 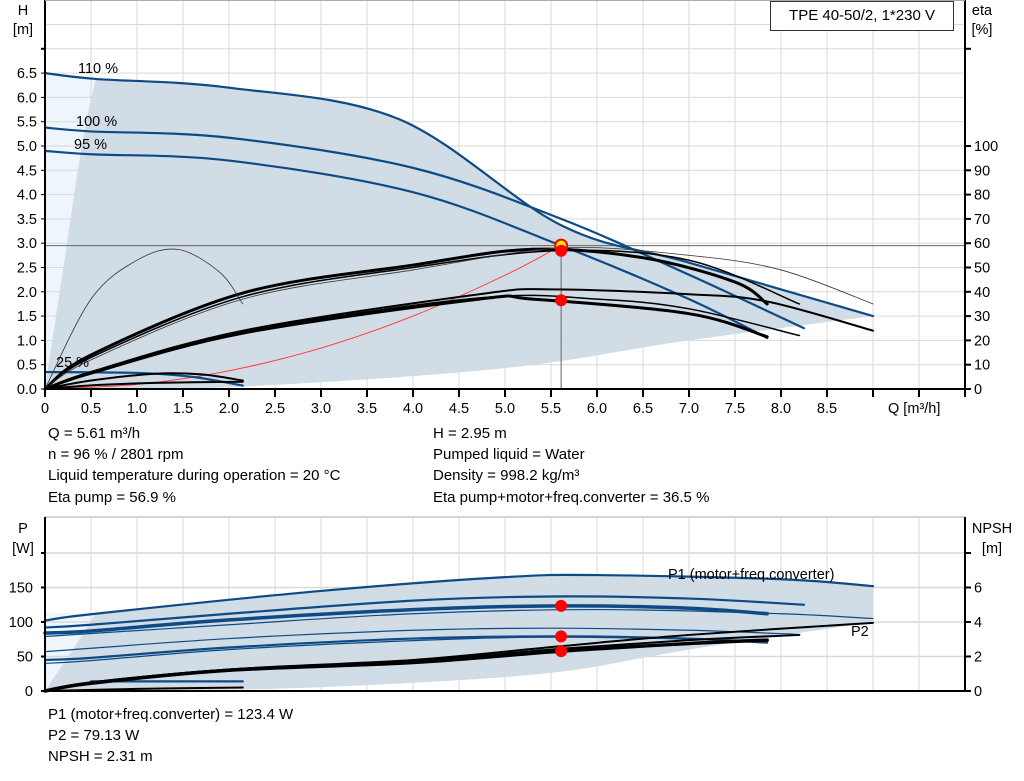 I want to click on x-axis-label: Q [m³/h], so click(x=914, y=409).